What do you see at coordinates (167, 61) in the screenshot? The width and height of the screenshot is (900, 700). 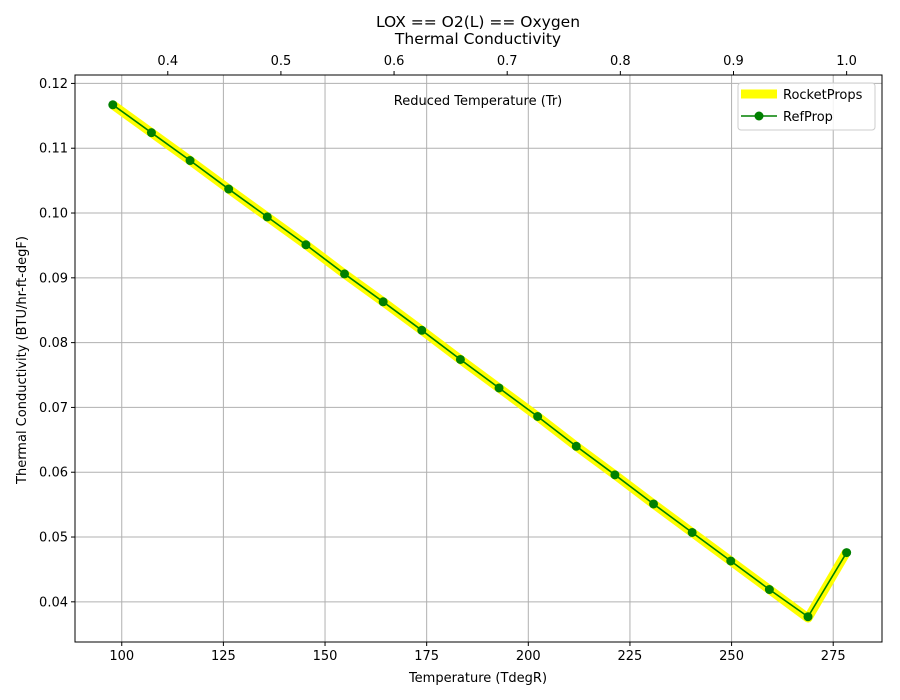 I see `top-tick-label: 0.4` at bounding box center [167, 61].